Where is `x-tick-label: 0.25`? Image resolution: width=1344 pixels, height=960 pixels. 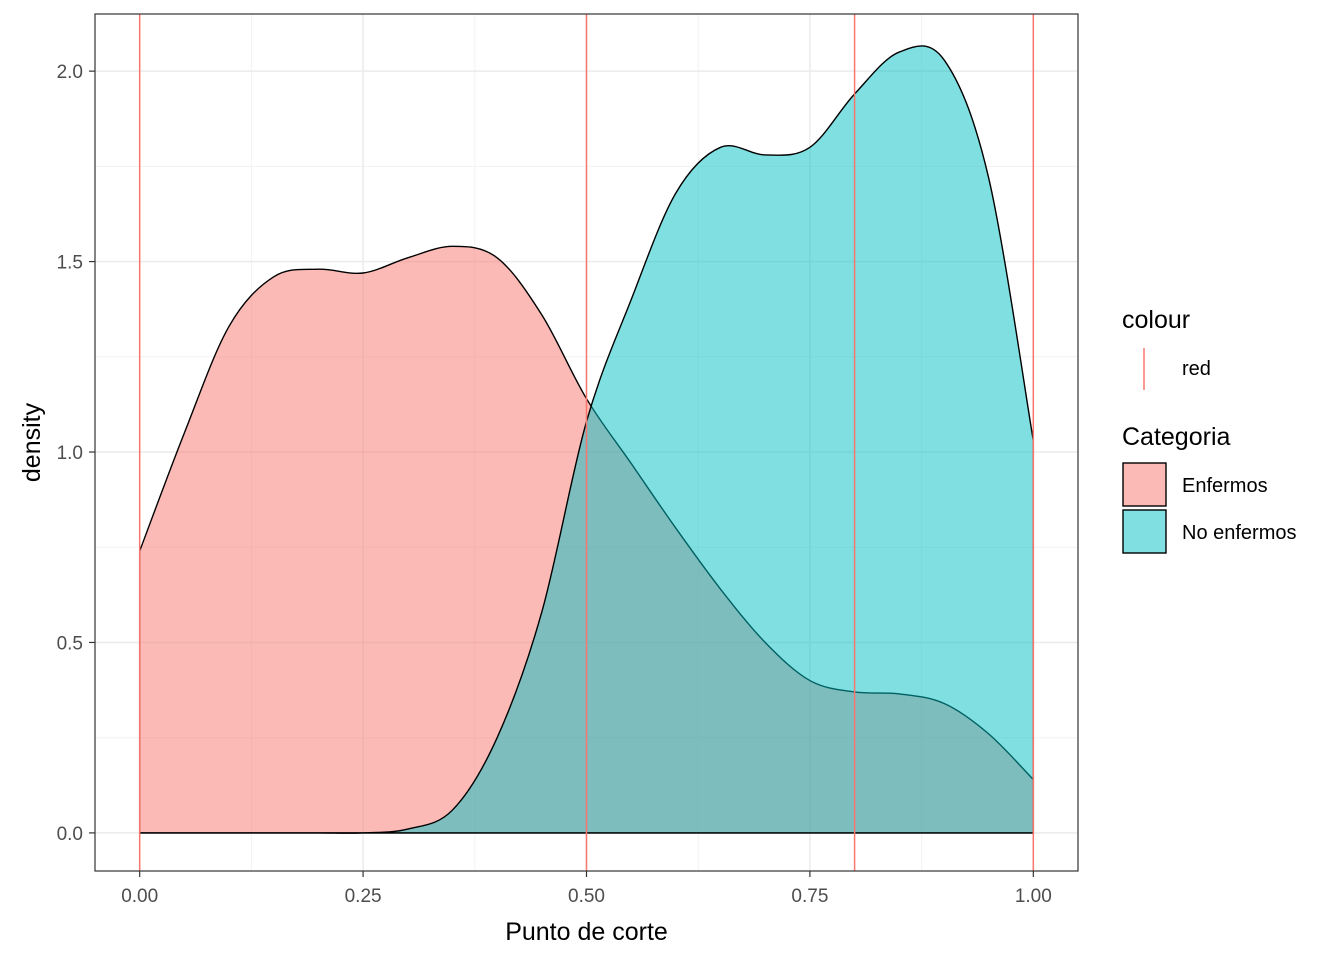 x-tick-label: 0.25 is located at coordinates (363, 896).